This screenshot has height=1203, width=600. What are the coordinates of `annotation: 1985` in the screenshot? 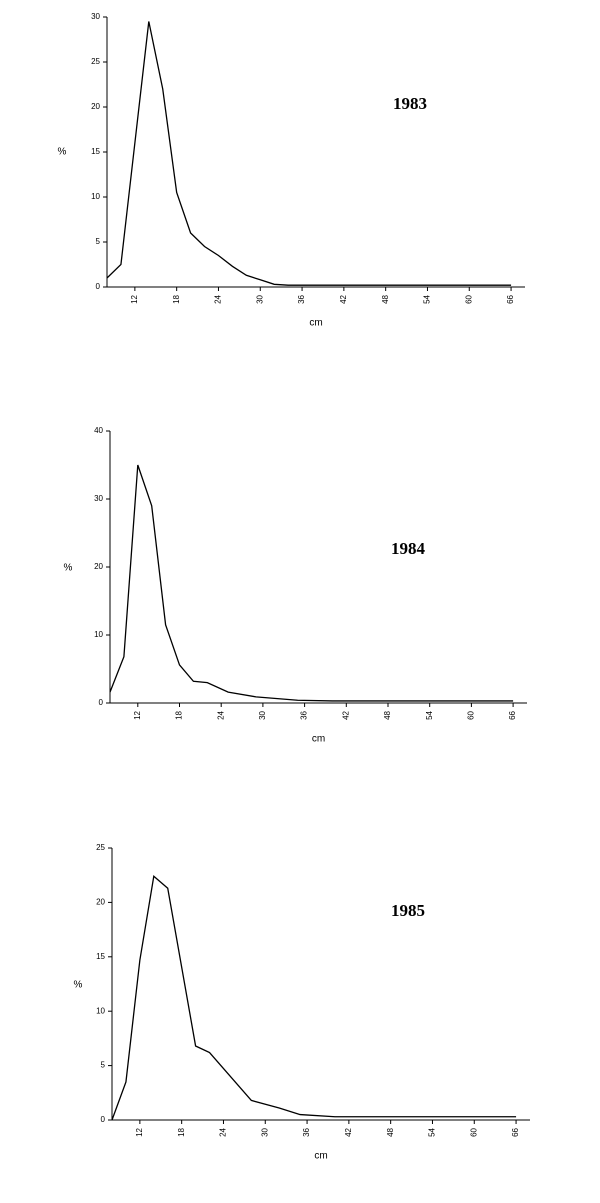 It's located at (408, 910).